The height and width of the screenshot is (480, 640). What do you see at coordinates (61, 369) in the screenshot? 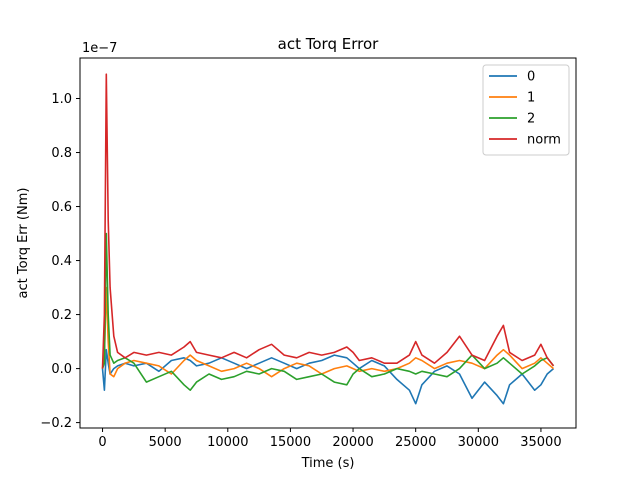
I see `y-tick-label: 0.0` at bounding box center [61, 369].